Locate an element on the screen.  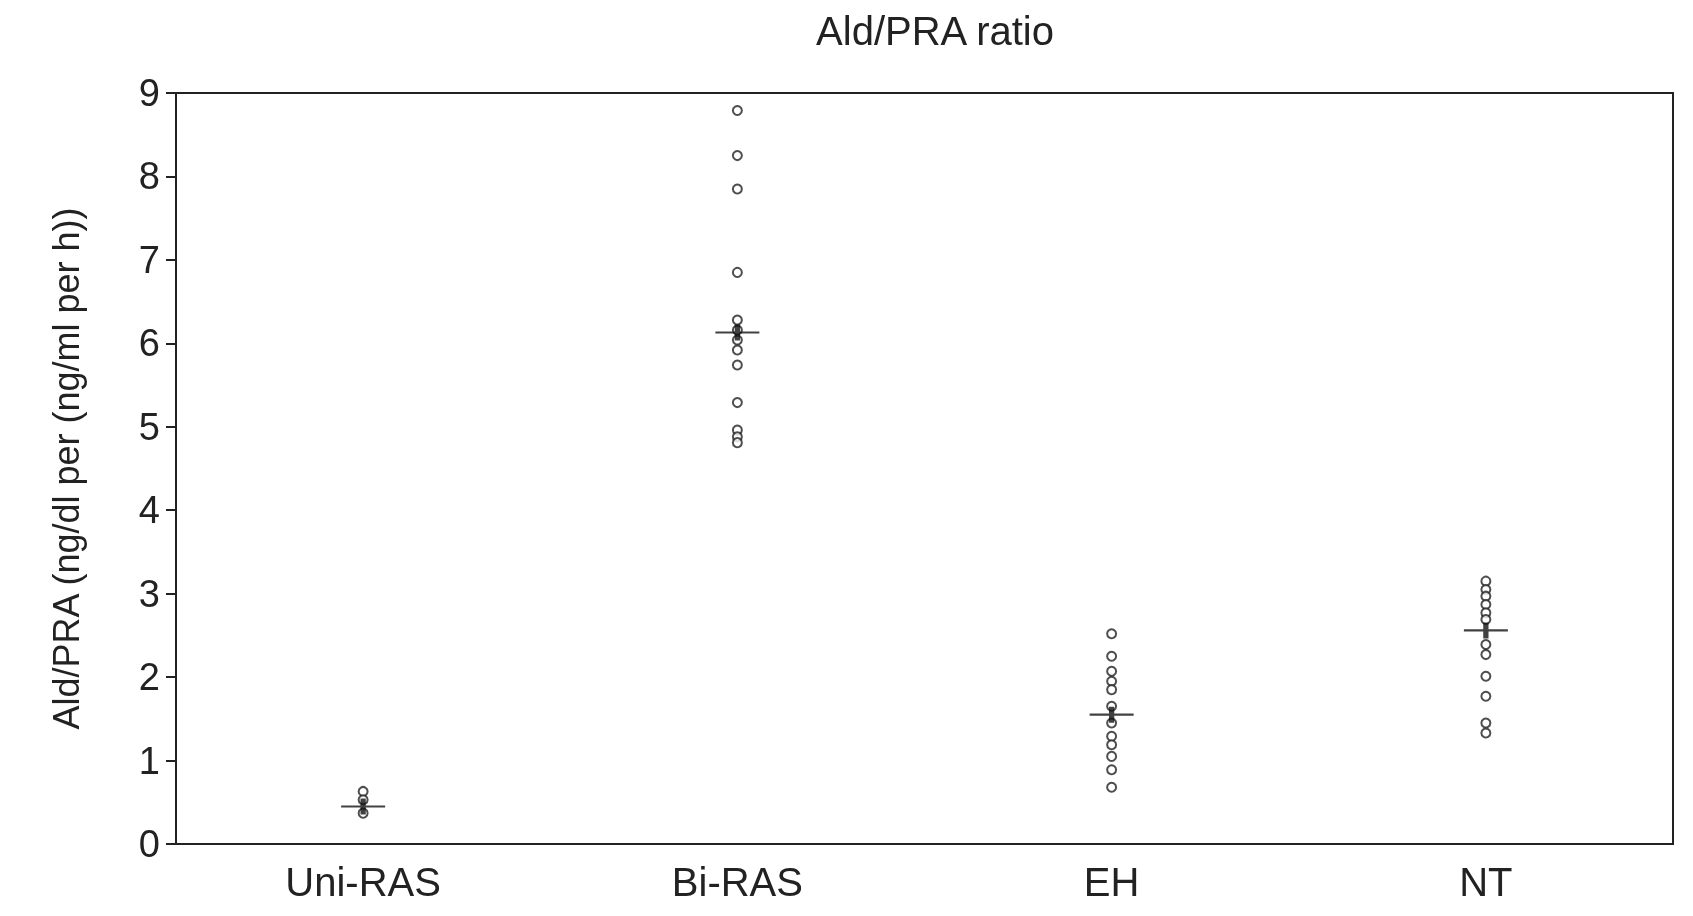
y-tick-label: 2 is located at coordinates (149, 677).